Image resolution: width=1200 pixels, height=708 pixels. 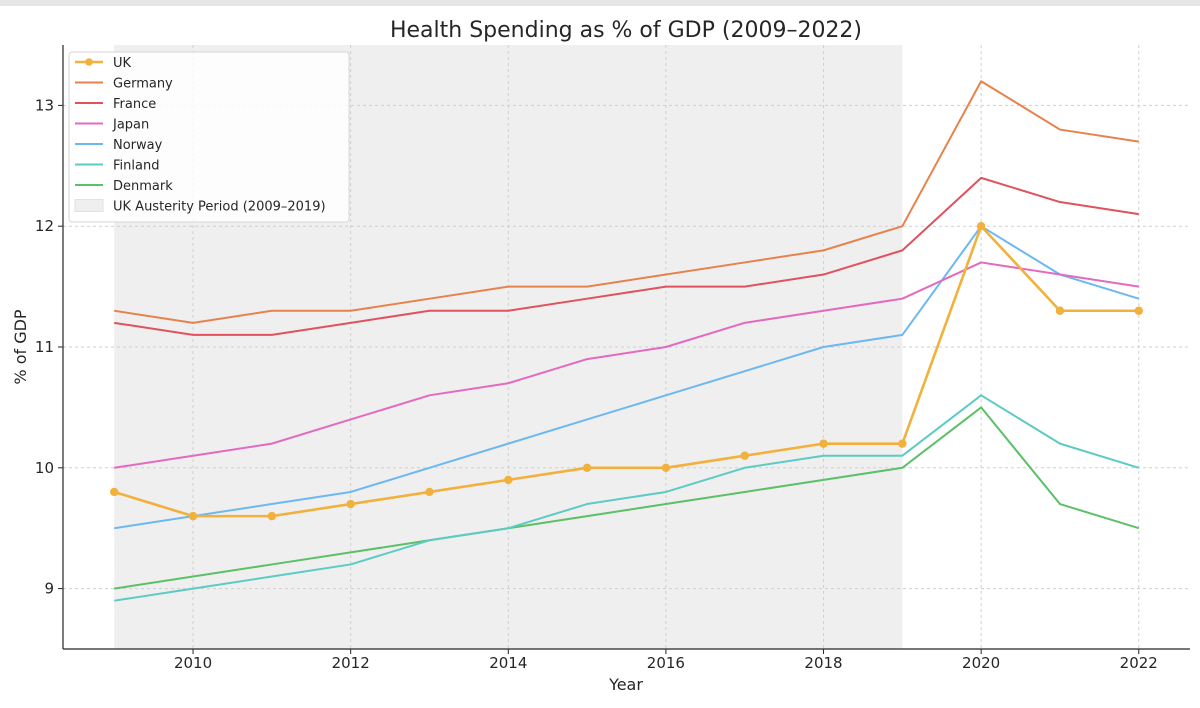 I want to click on x-tick-label: 2020, so click(x=981, y=663).